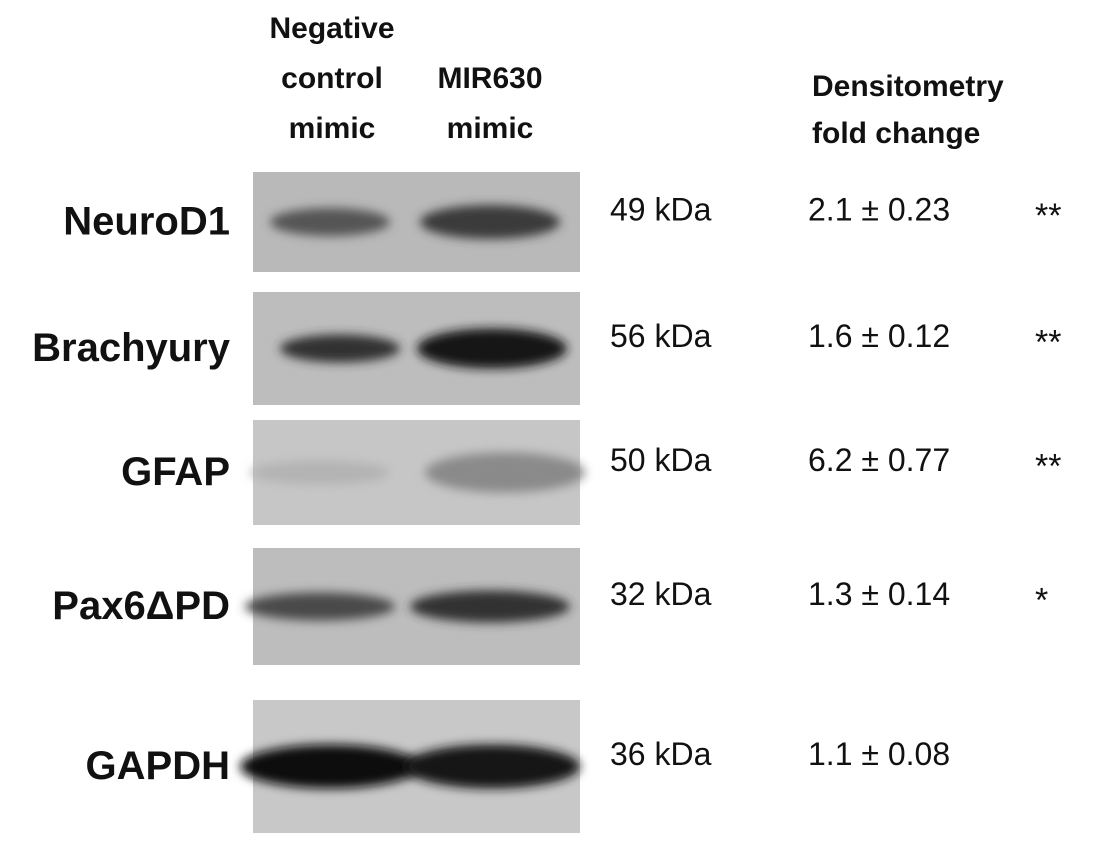  I want to click on significance: *, so click(1041, 600).